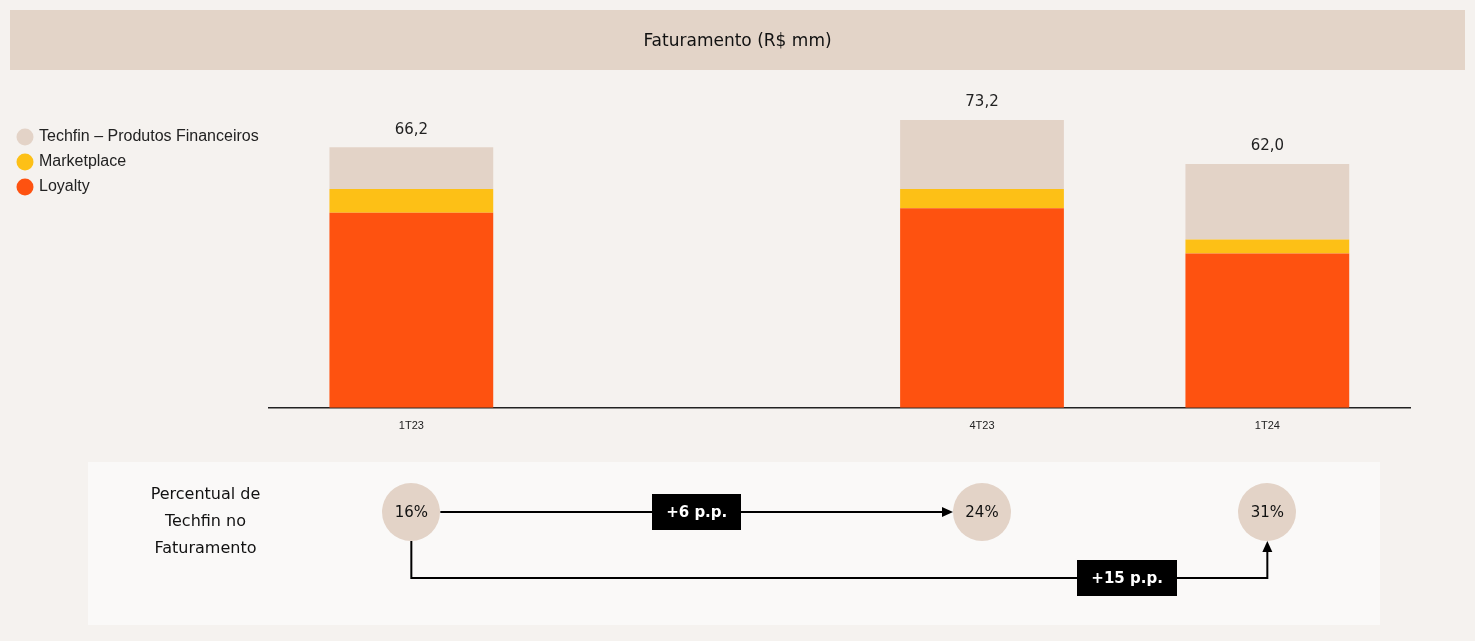 Image resolution: width=1475 pixels, height=641 pixels. I want to click on annotation: 73,2, so click(982, 101).